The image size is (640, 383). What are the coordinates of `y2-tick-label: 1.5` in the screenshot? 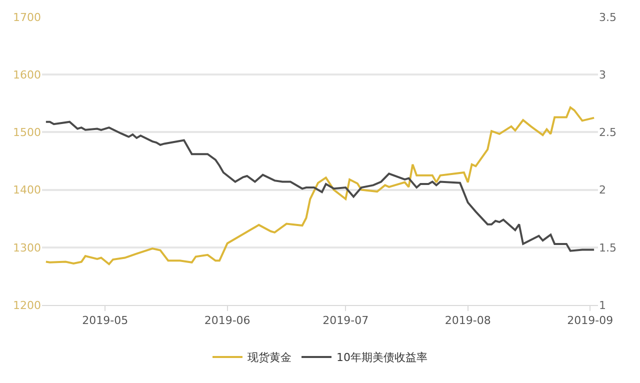 It's located at (607, 247).